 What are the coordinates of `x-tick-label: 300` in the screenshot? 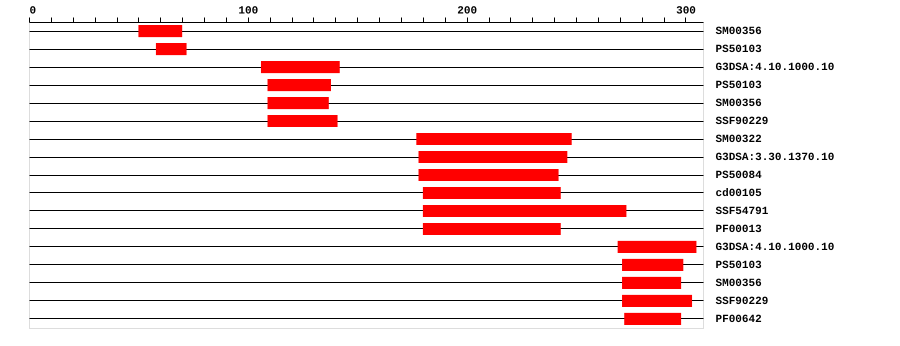 It's located at (686, 12).